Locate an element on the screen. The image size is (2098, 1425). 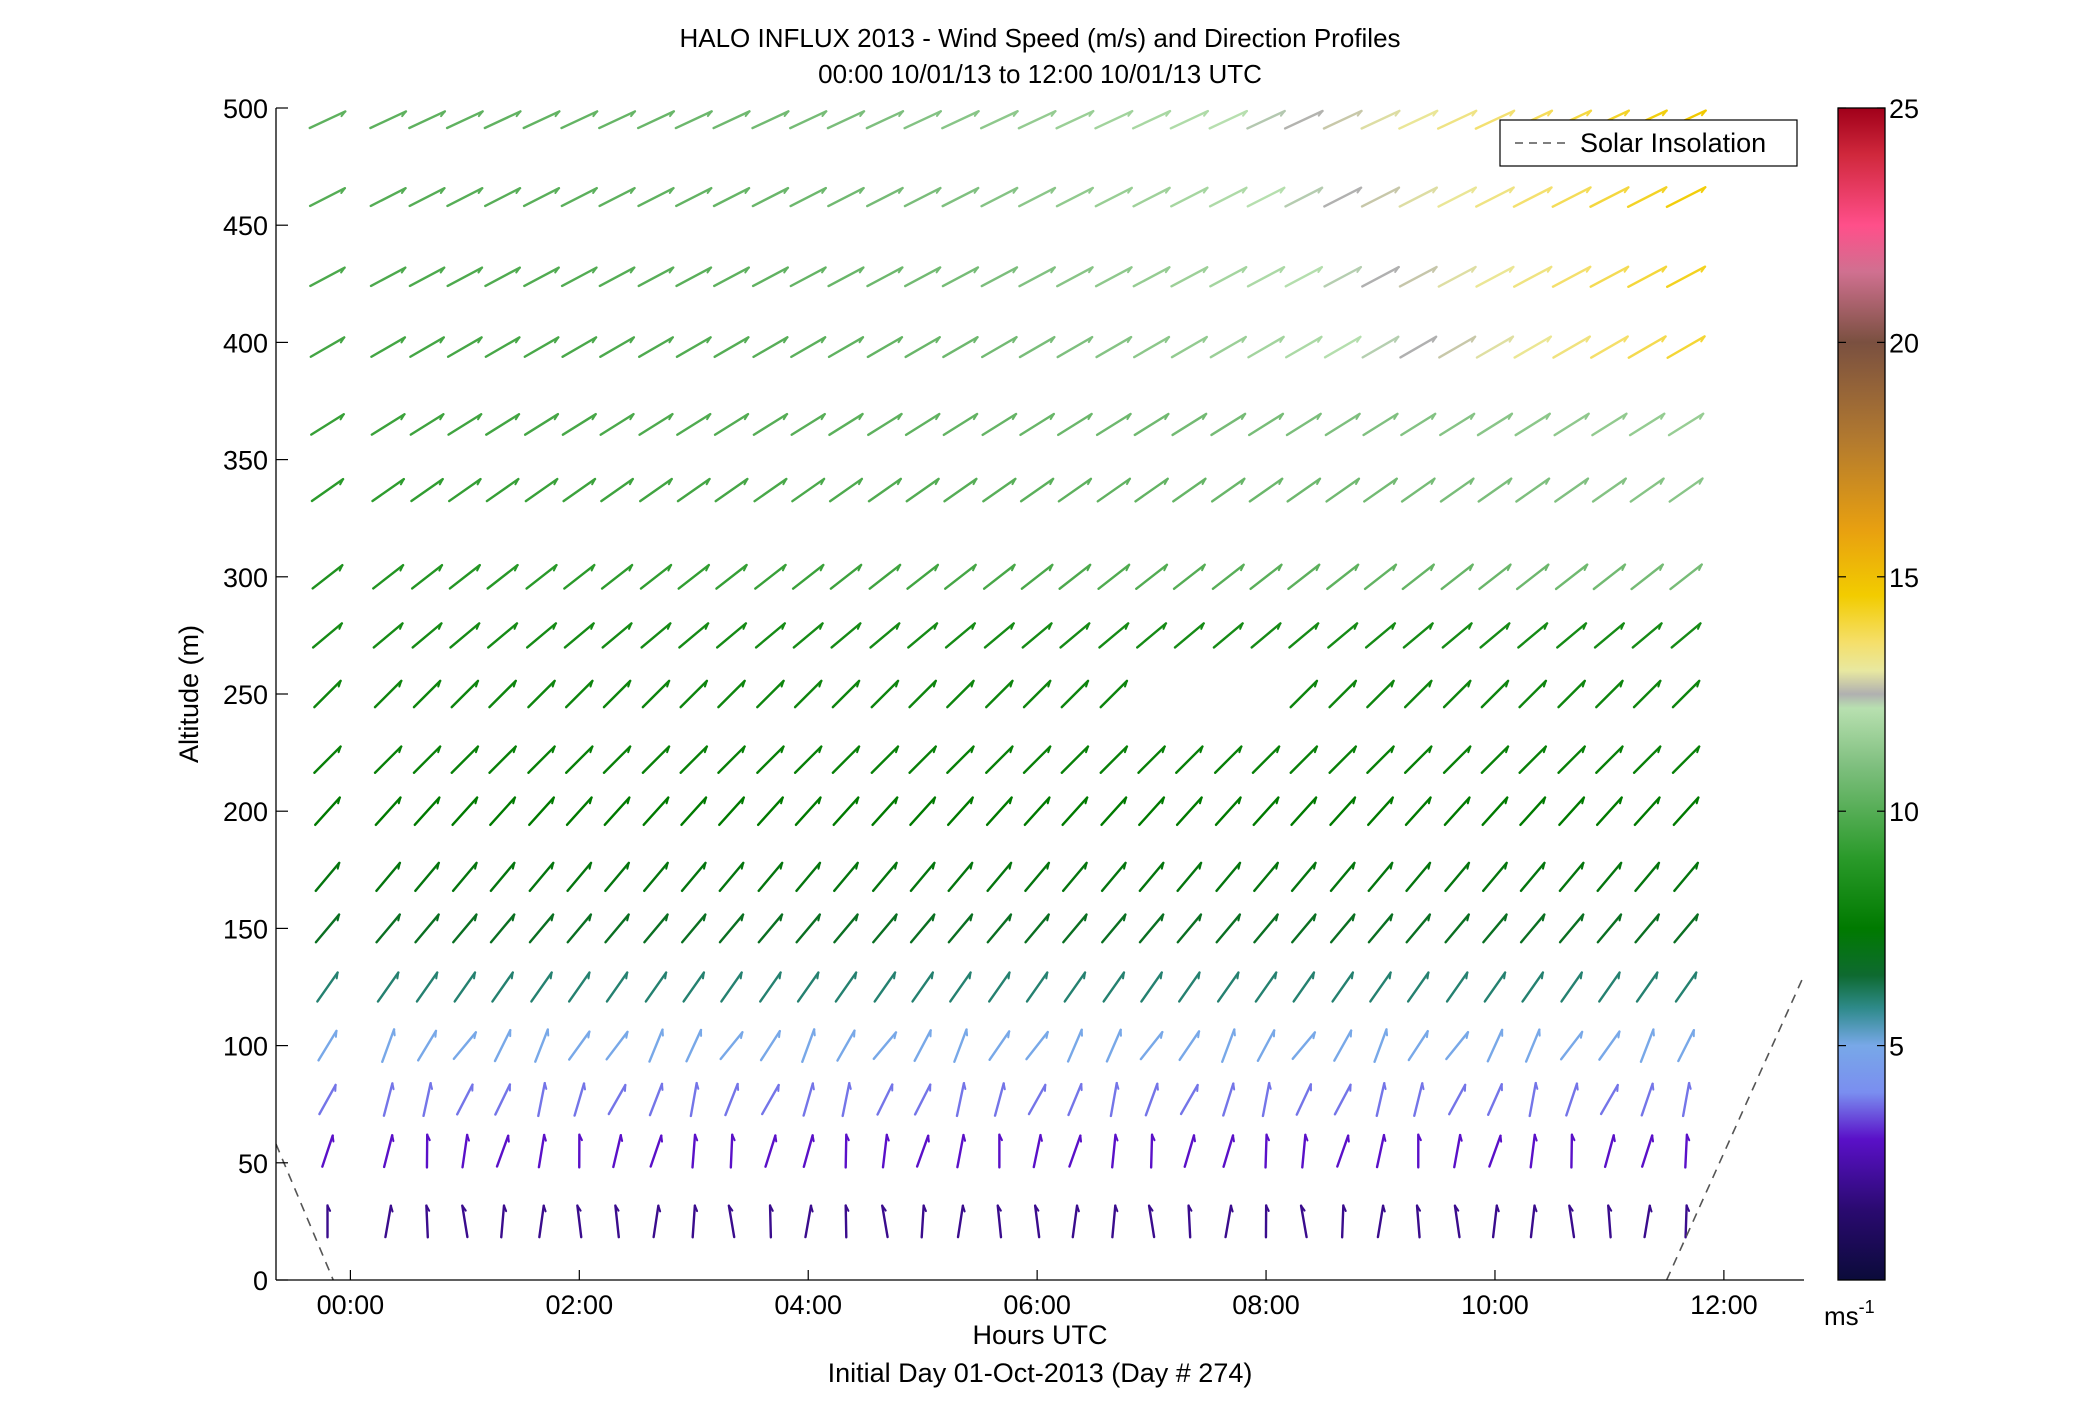
solar-insolation-segment is located at coordinates (1734, 1127).